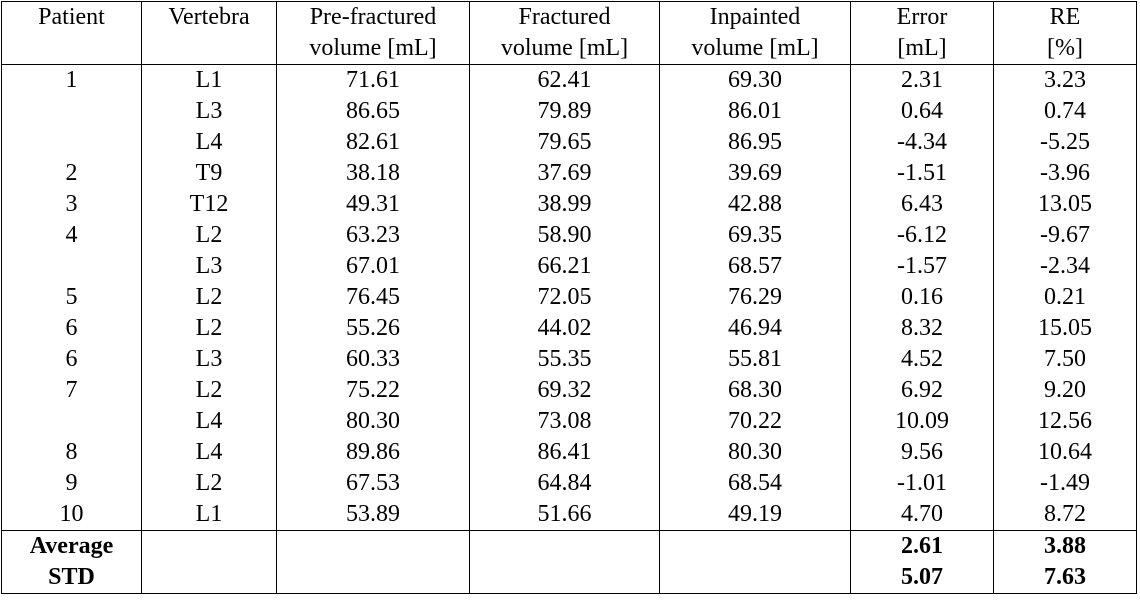 The width and height of the screenshot is (1140, 603). Describe the element at coordinates (71, 546) in the screenshot. I see `summary-label: Average` at that location.